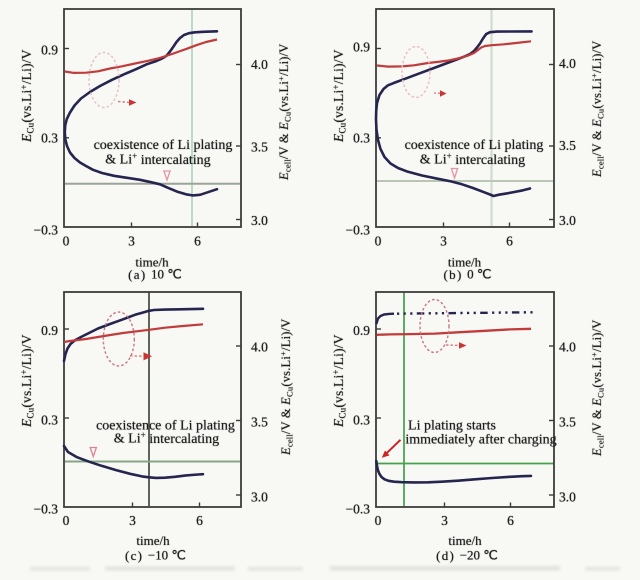  I want to click on svg-text: Li plating starts, so click(452, 425).